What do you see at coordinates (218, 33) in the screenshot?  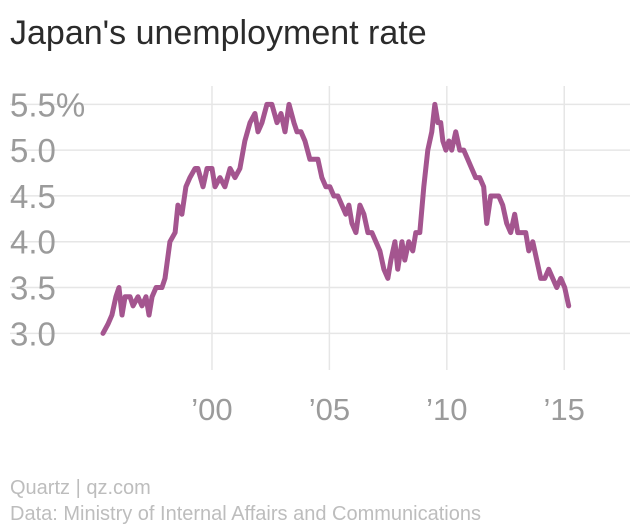 I see `chart-title: Japan's unemployment rate` at bounding box center [218, 33].